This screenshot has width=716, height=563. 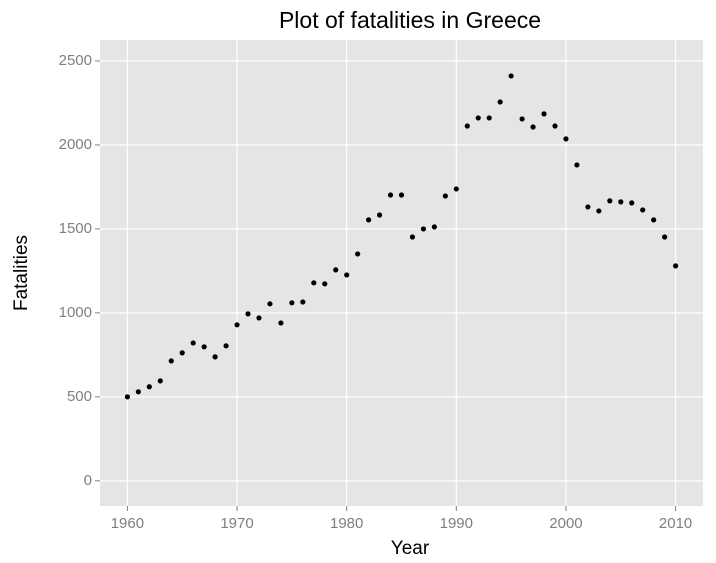 I want to click on y-tick-label: 0, so click(x=88, y=480).